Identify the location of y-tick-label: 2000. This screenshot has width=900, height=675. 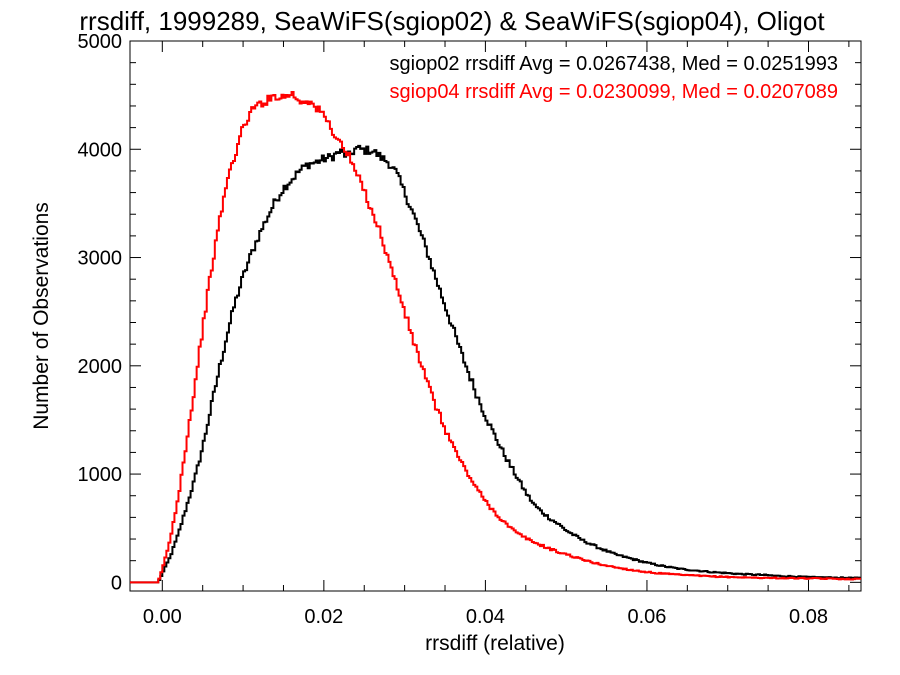
(100, 367).